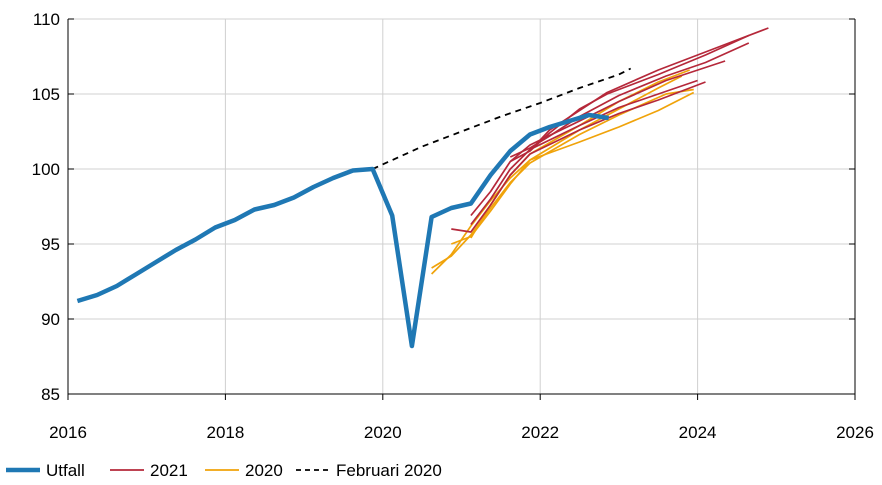 The height and width of the screenshot is (485, 882). What do you see at coordinates (225, 432) in the screenshot?
I see `x-tick-label: 2018` at bounding box center [225, 432].